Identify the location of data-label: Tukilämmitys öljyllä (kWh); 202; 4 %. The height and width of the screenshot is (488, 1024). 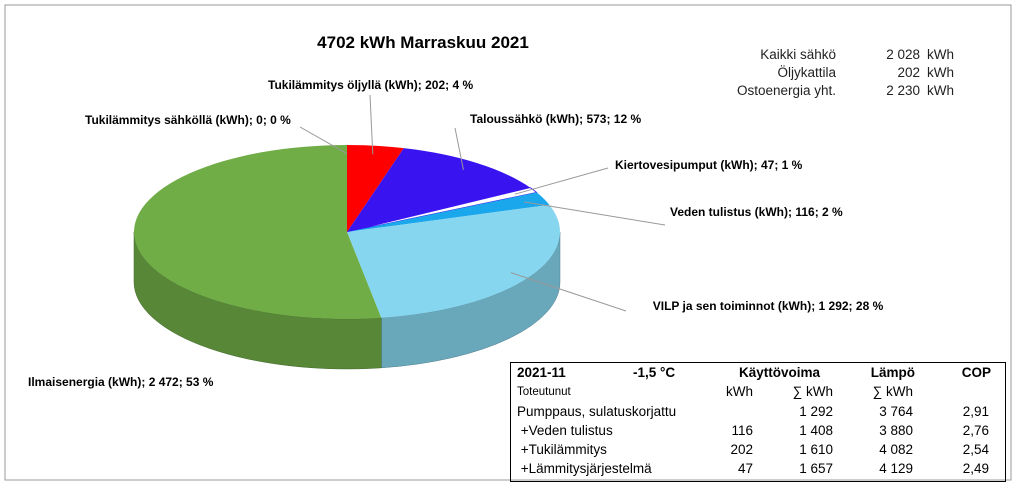
(371, 85).